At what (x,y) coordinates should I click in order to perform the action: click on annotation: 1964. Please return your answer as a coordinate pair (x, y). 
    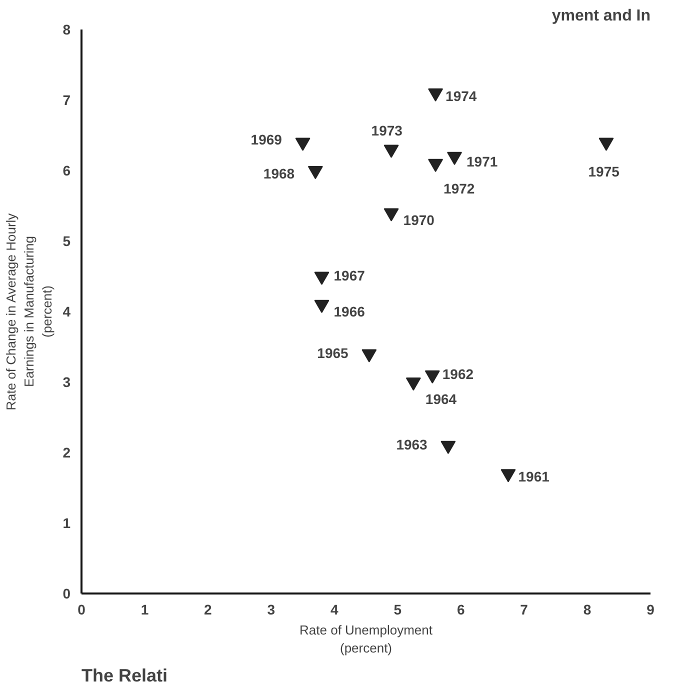
    Looking at the image, I should click on (441, 399).